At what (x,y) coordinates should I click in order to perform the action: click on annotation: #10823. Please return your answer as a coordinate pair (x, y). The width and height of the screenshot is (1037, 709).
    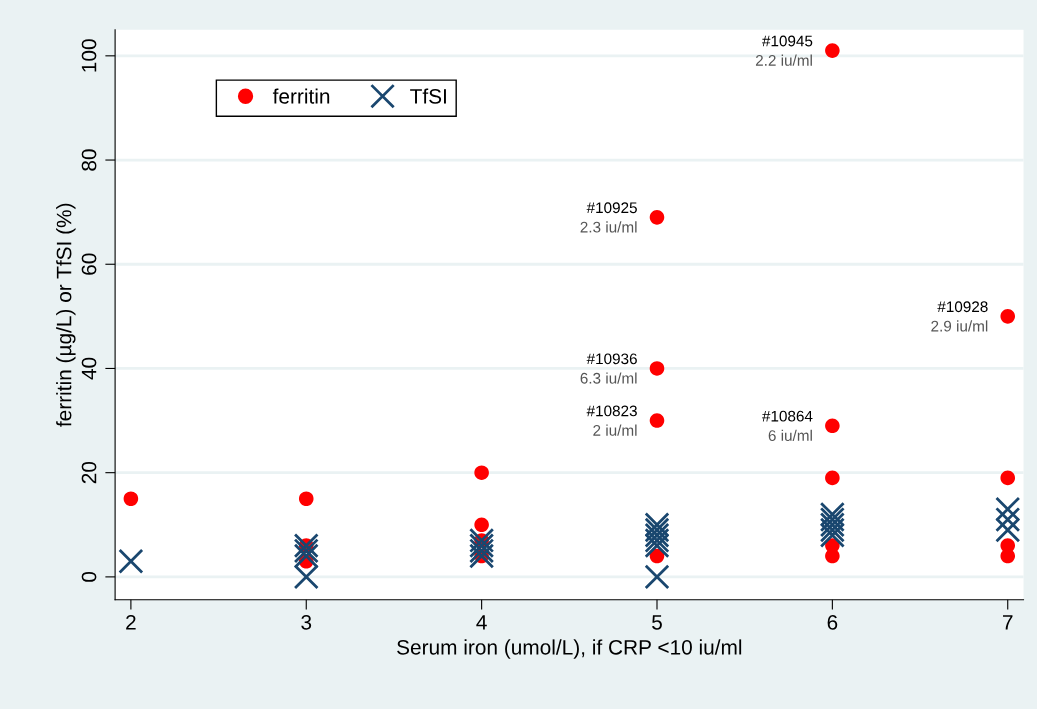
    Looking at the image, I should click on (611, 411).